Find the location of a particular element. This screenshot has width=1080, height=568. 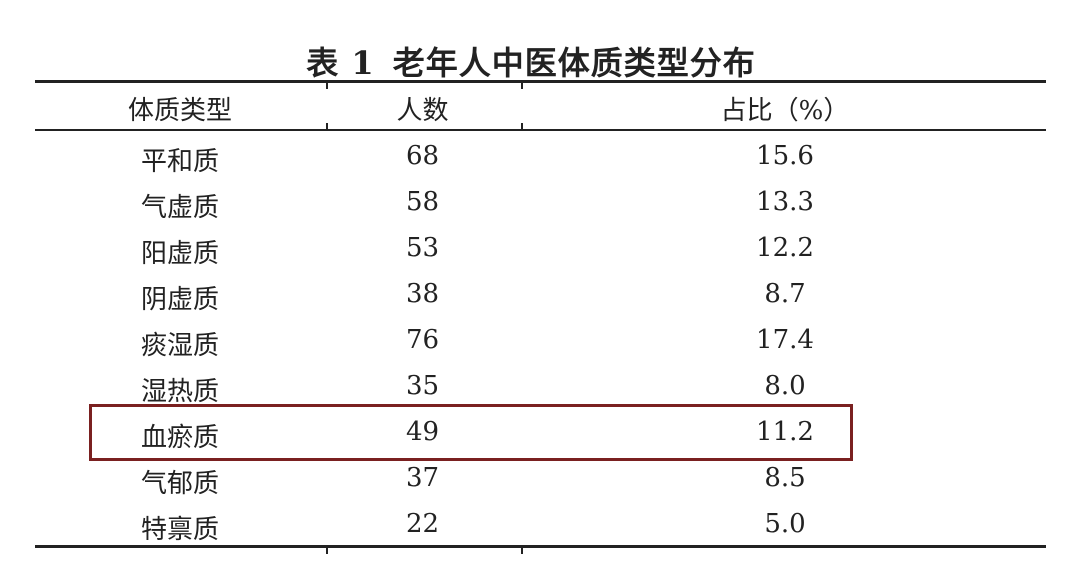

row-type: 特禀质 is located at coordinates (179, 530).